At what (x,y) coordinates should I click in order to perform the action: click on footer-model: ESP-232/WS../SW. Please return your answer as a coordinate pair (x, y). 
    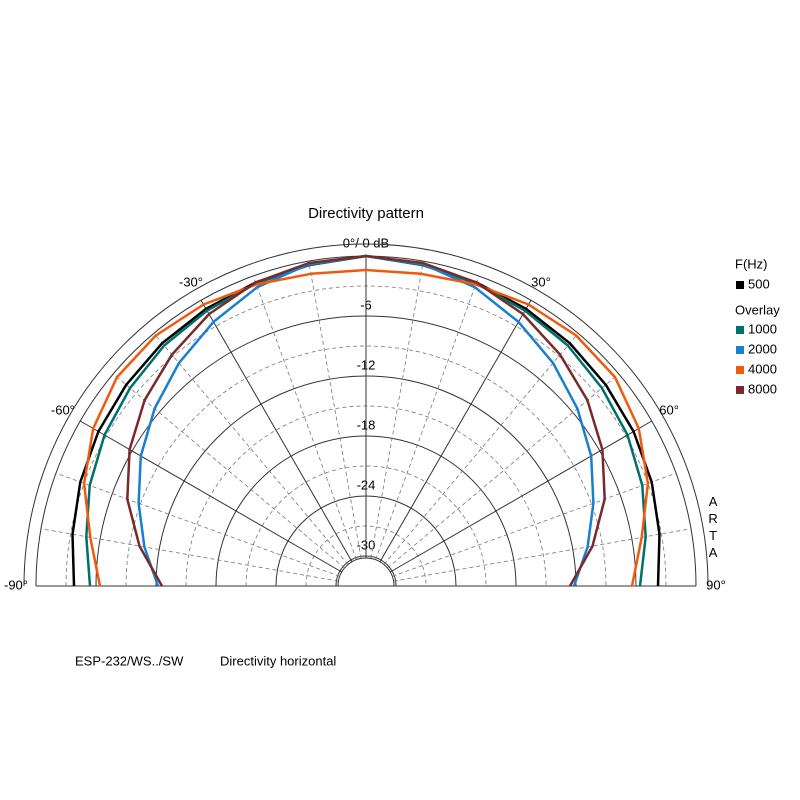
    Looking at the image, I should click on (129, 660).